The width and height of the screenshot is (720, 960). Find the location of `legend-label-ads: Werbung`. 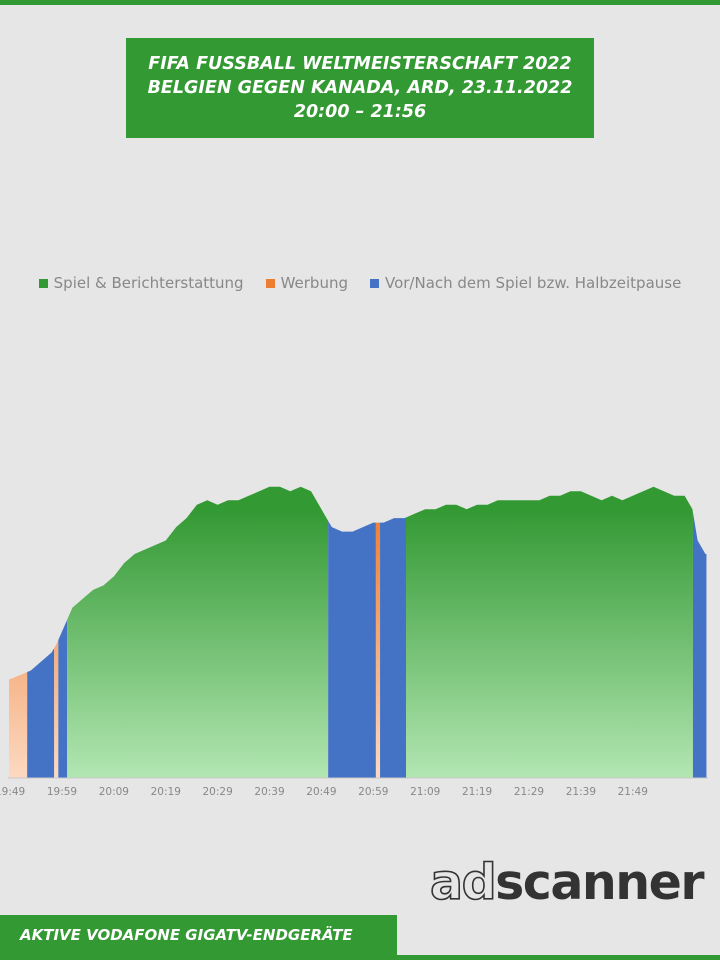

legend-label-ads: Werbung is located at coordinates (314, 283).